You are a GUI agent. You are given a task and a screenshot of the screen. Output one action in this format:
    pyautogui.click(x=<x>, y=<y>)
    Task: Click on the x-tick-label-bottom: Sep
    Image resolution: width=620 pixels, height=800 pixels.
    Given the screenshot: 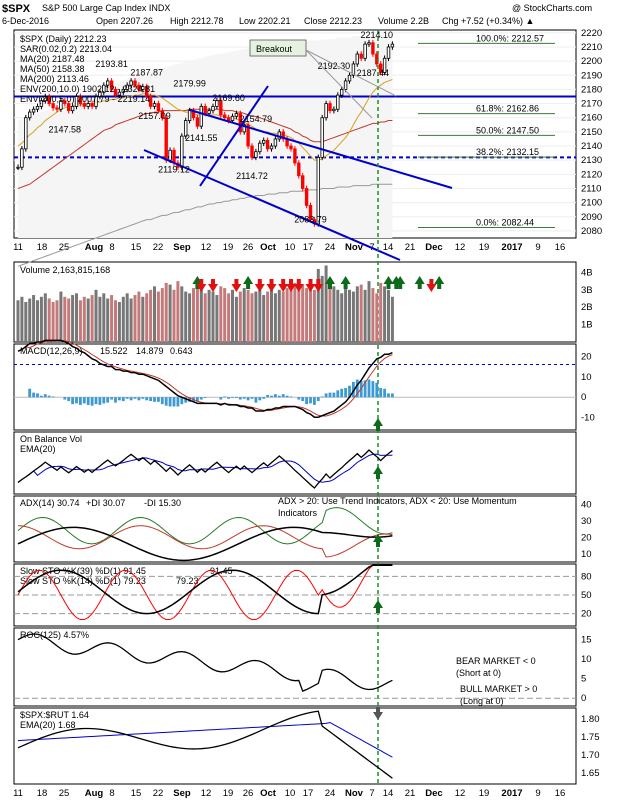 What is the action you would take?
    pyautogui.click(x=182, y=793)
    